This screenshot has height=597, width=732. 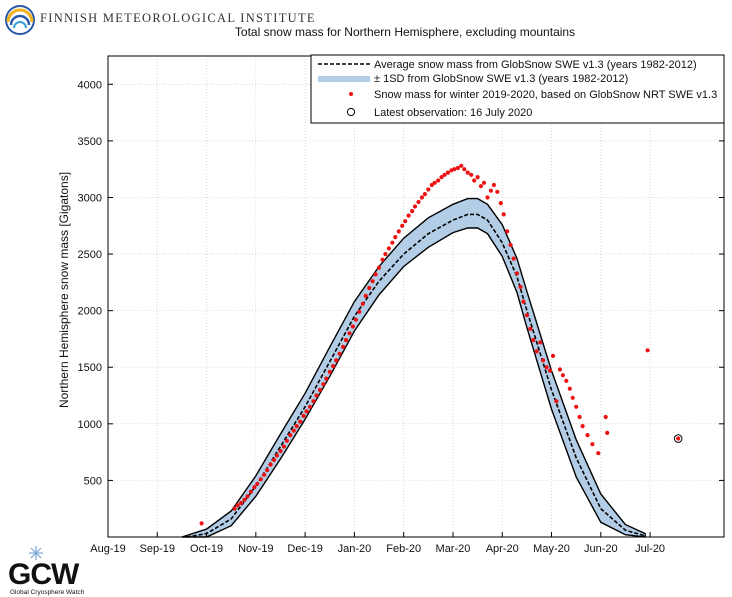 What do you see at coordinates (90, 312) in the screenshot?
I see `y-tick-label: 2000` at bounding box center [90, 312].